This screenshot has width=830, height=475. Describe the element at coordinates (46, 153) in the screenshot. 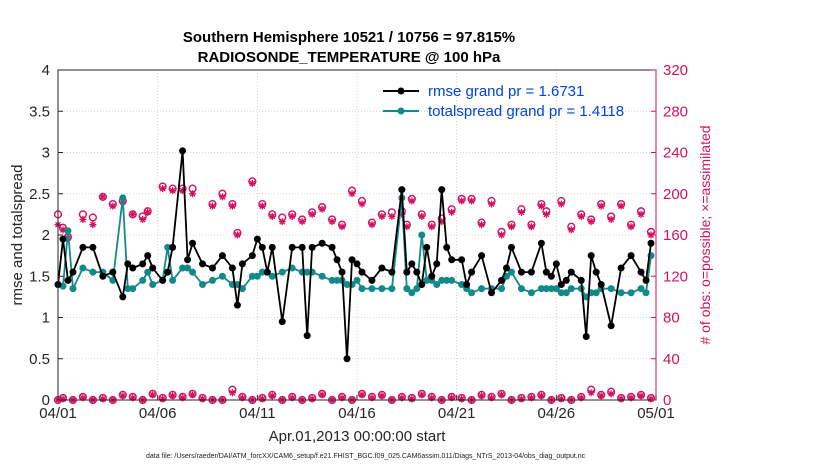

I see `y-tick-label-left: 3` at that location.